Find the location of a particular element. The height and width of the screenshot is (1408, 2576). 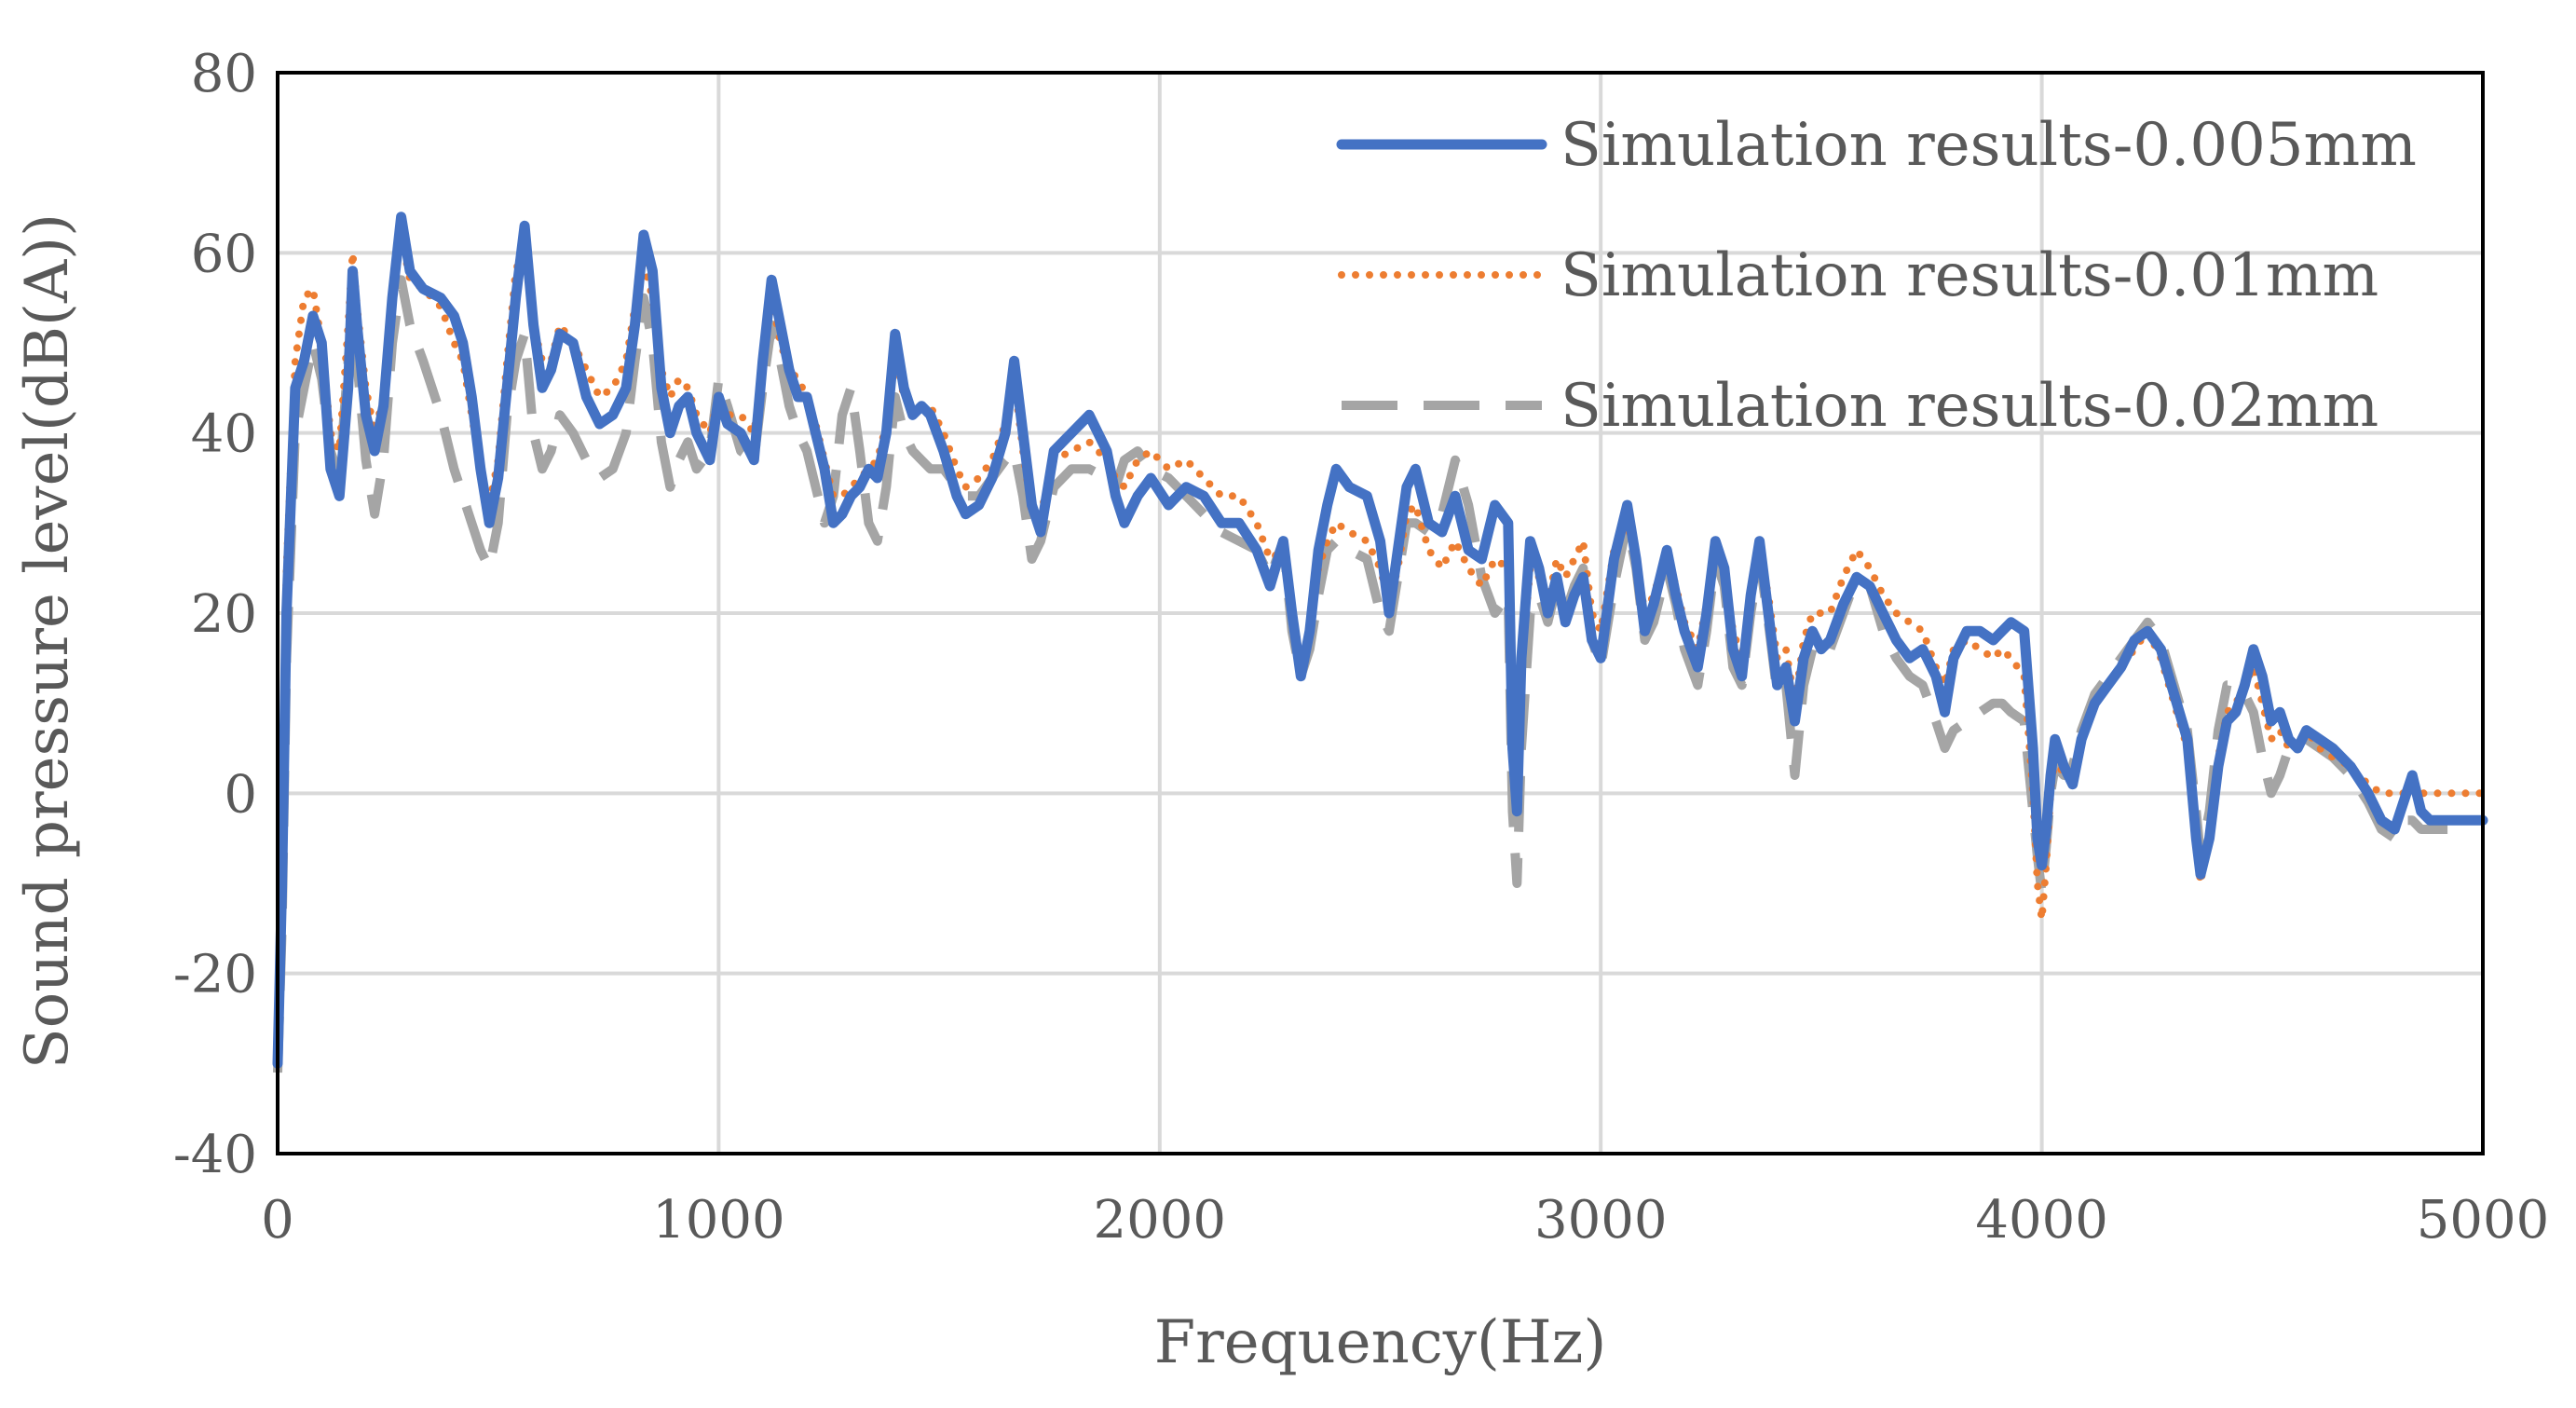

legend-label: Simulation results-0.02mm is located at coordinates (1970, 407).